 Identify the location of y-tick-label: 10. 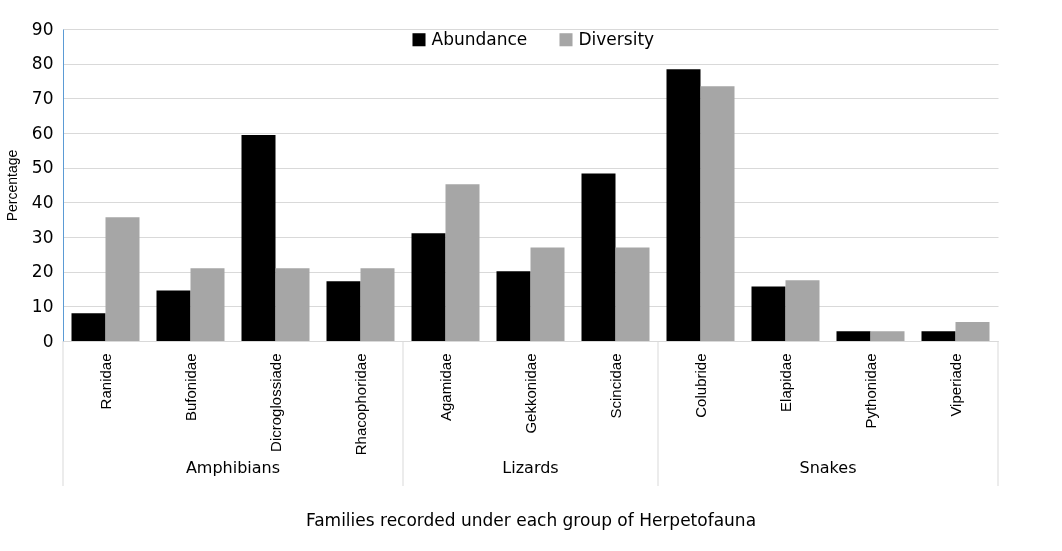
(42, 305).